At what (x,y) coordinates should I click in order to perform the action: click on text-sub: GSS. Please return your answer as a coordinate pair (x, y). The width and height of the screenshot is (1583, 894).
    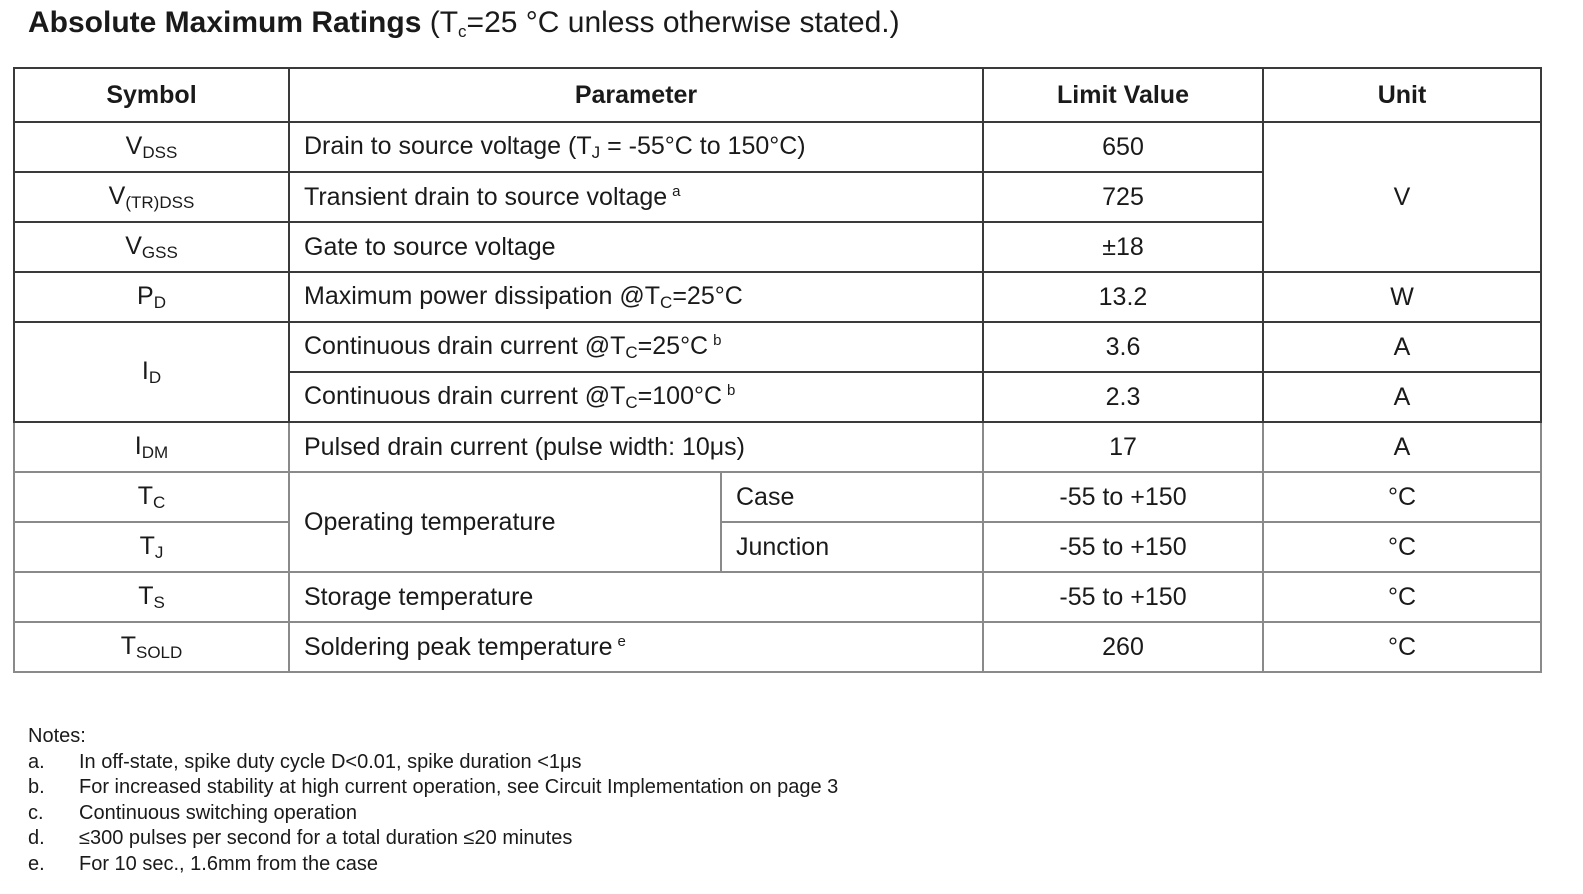
    Looking at the image, I should click on (159, 252).